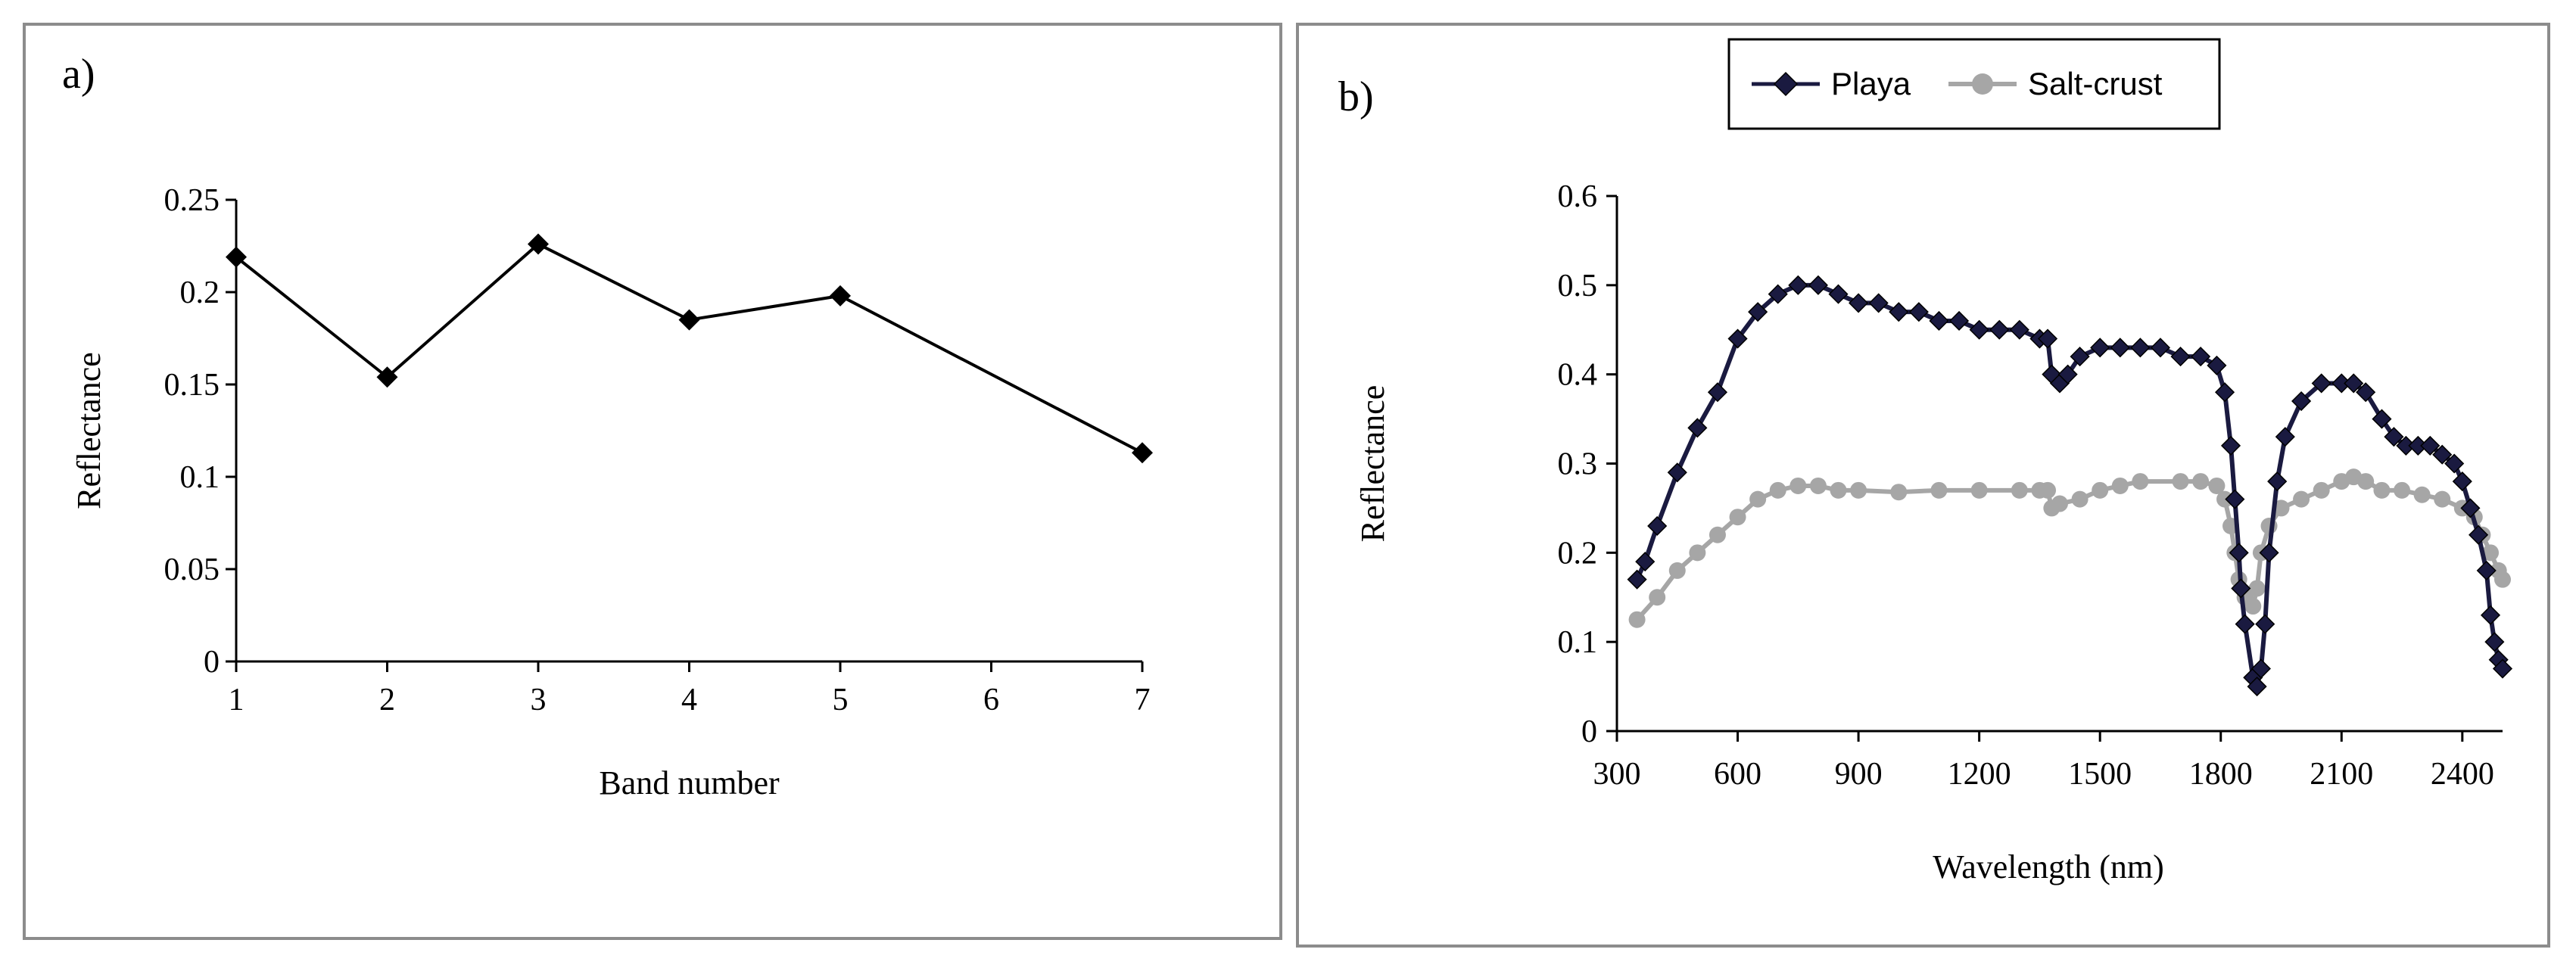 The width and height of the screenshot is (2576, 971). What do you see at coordinates (689, 348) in the screenshot?
I see `series-line-reflectance` at bounding box center [689, 348].